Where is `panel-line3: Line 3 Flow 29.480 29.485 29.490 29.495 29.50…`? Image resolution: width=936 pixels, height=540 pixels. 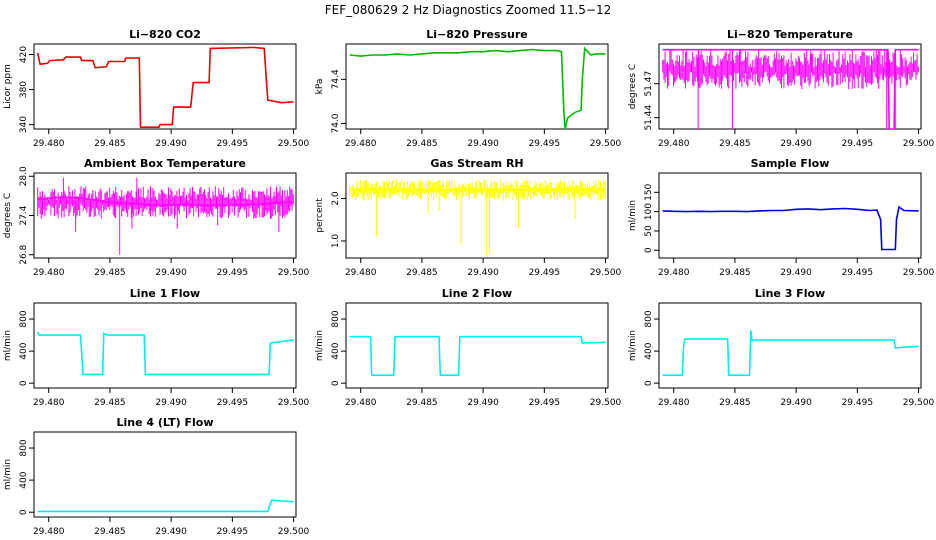
panel-line3: Line 3 Flow 29.480 29.485 29.490 29.495 29.50… is located at coordinates (781, 347).